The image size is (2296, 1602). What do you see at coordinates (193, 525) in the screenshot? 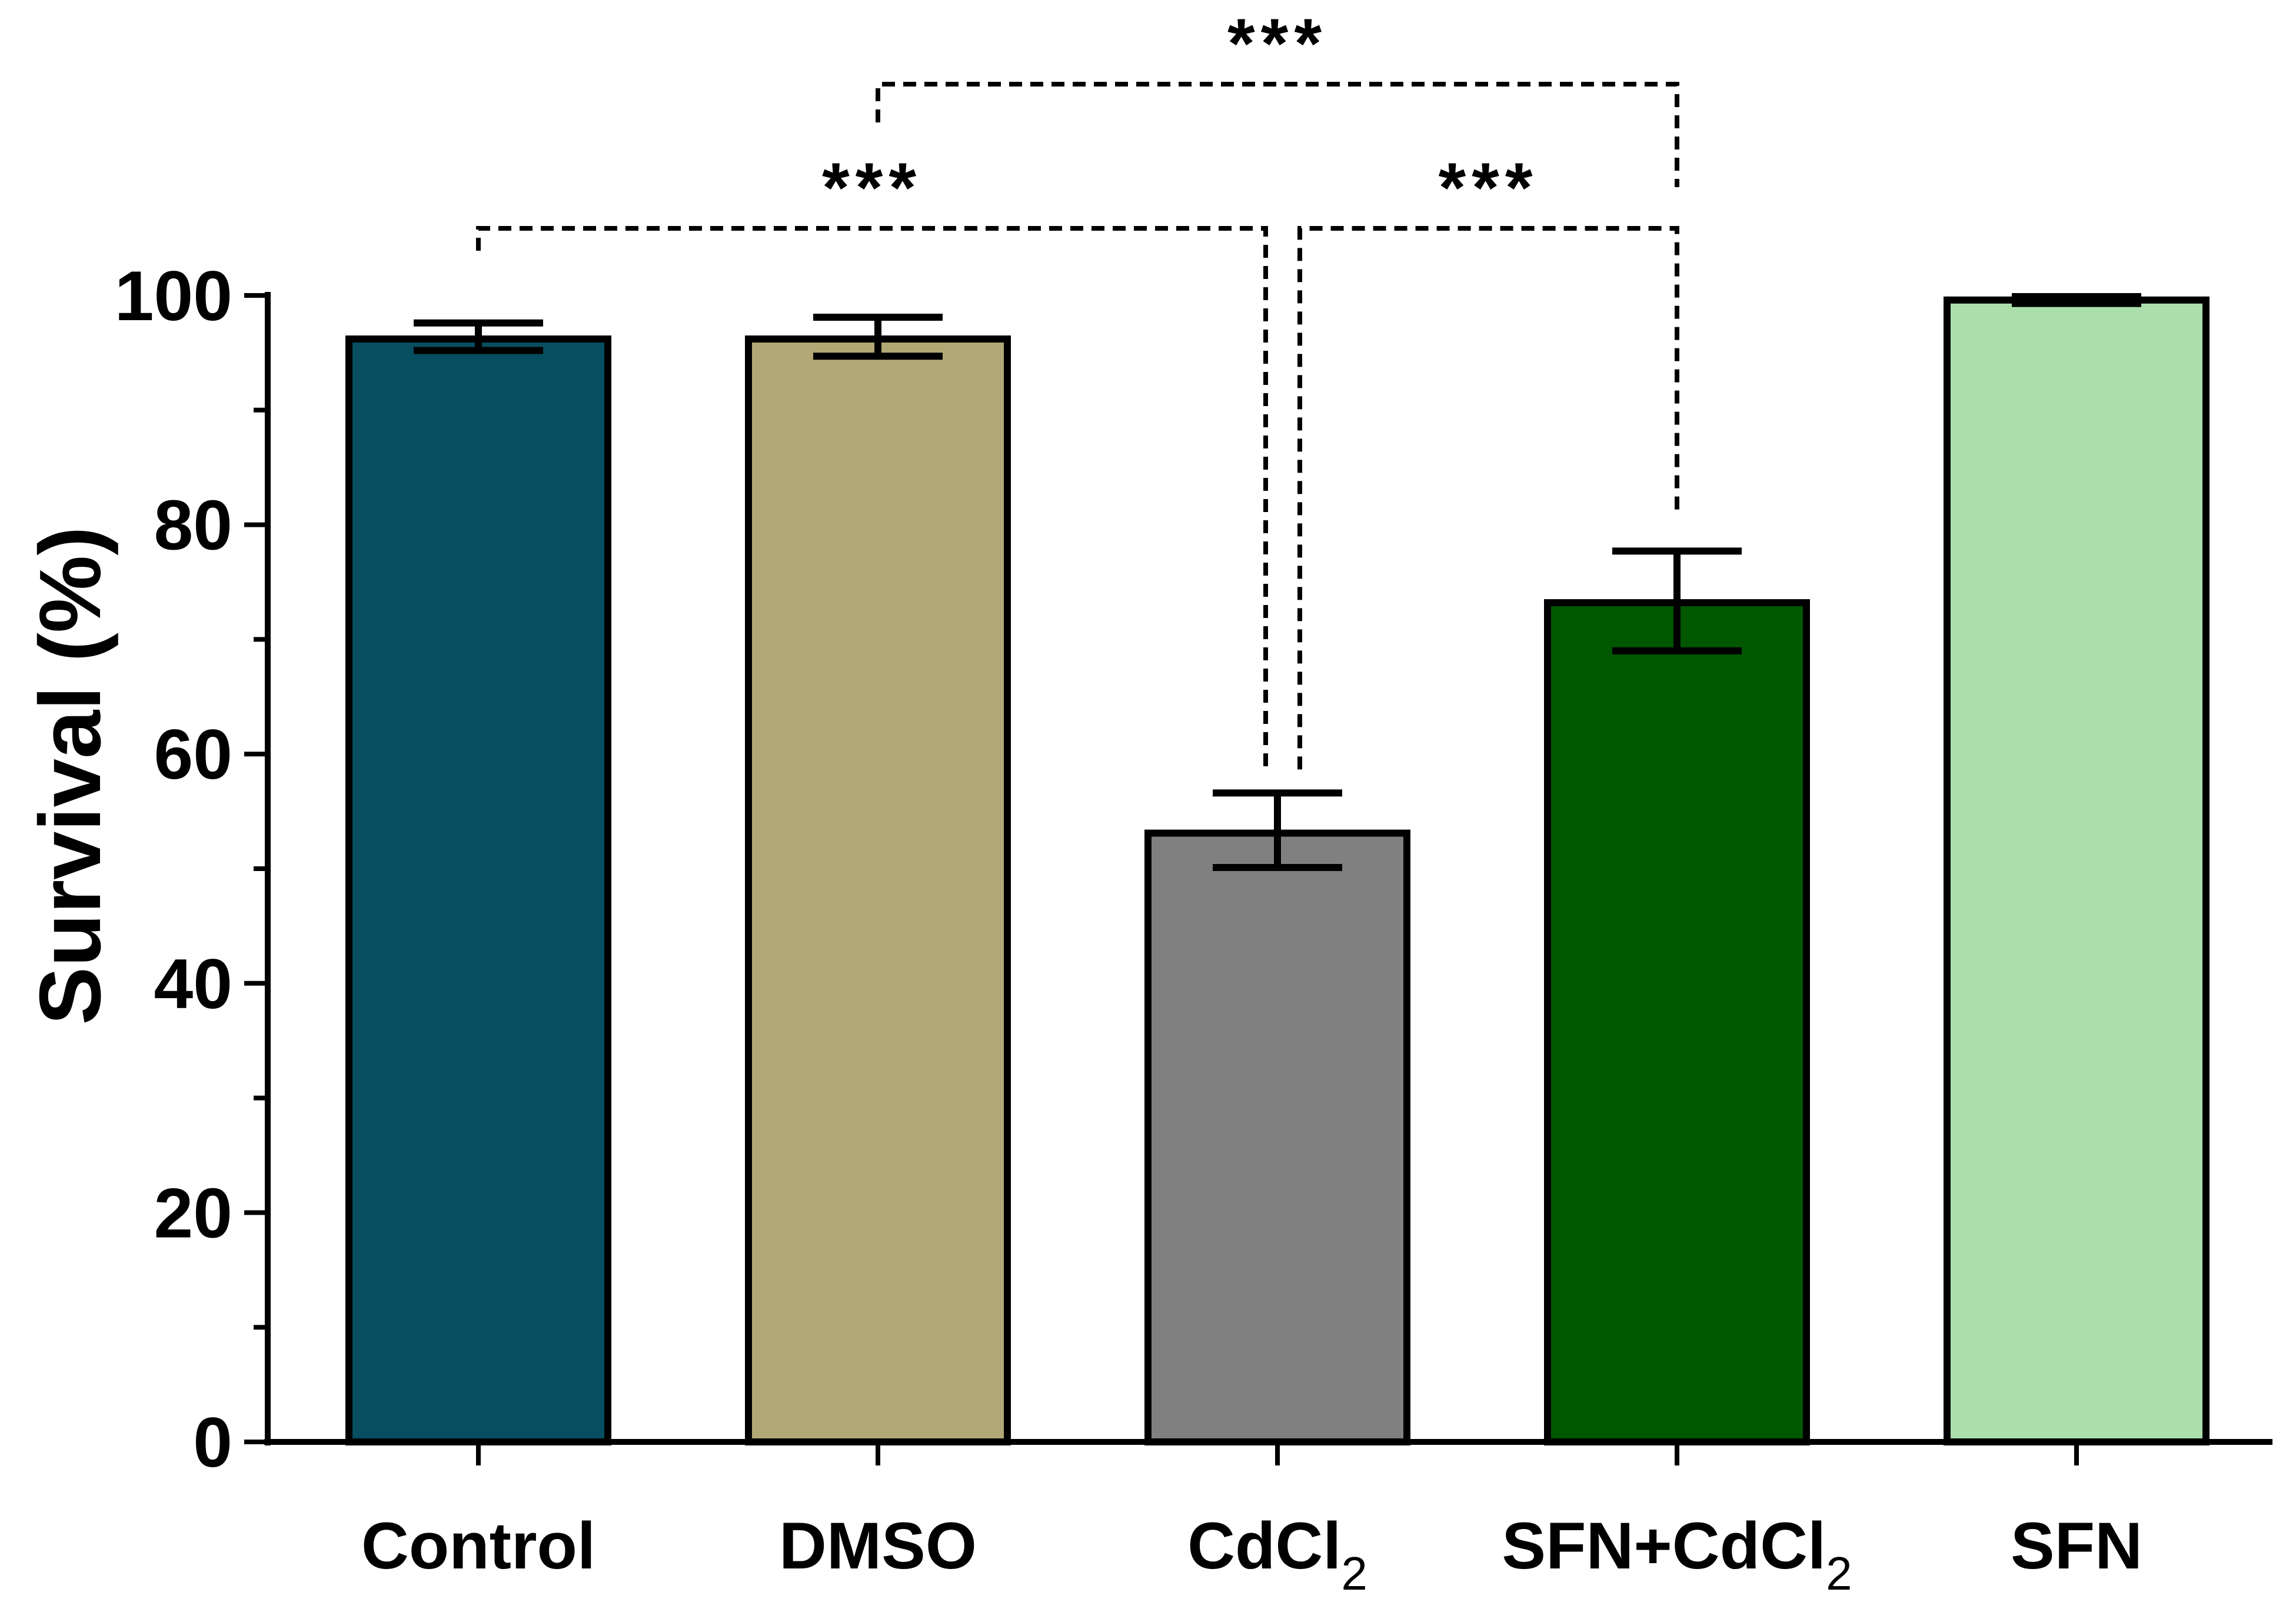
I see `y-tick-label-80: 80` at bounding box center [193, 525].